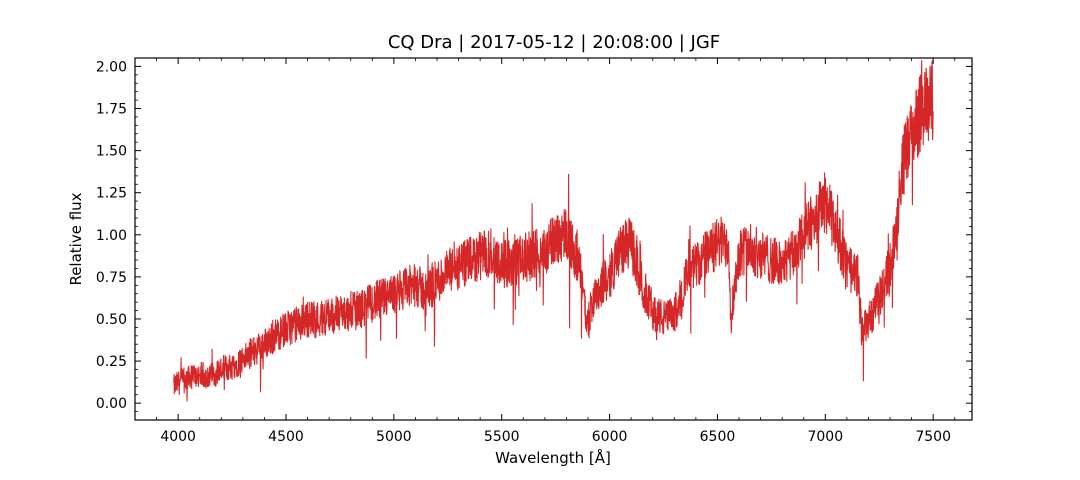  I want to click on x-tick-label: 4500, so click(286, 437).